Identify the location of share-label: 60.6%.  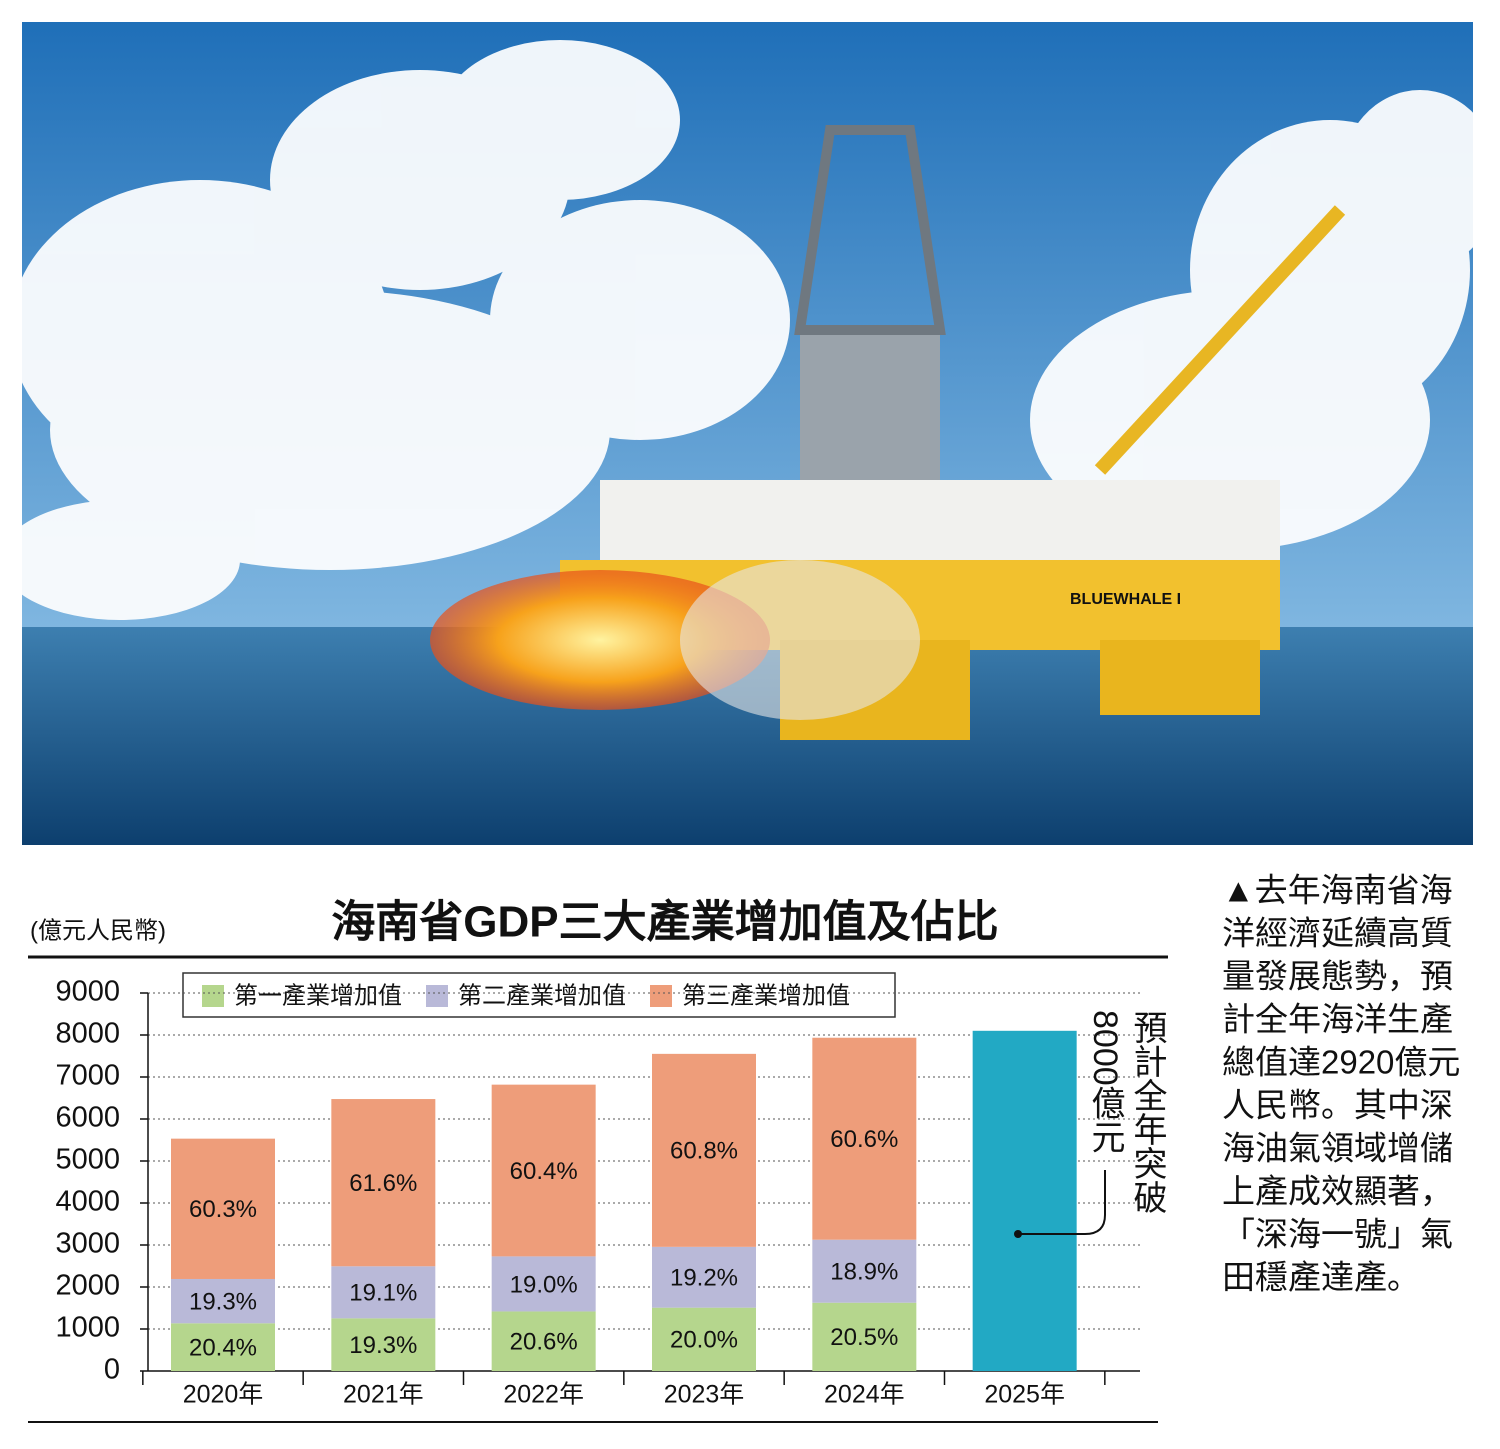
(864, 1139).